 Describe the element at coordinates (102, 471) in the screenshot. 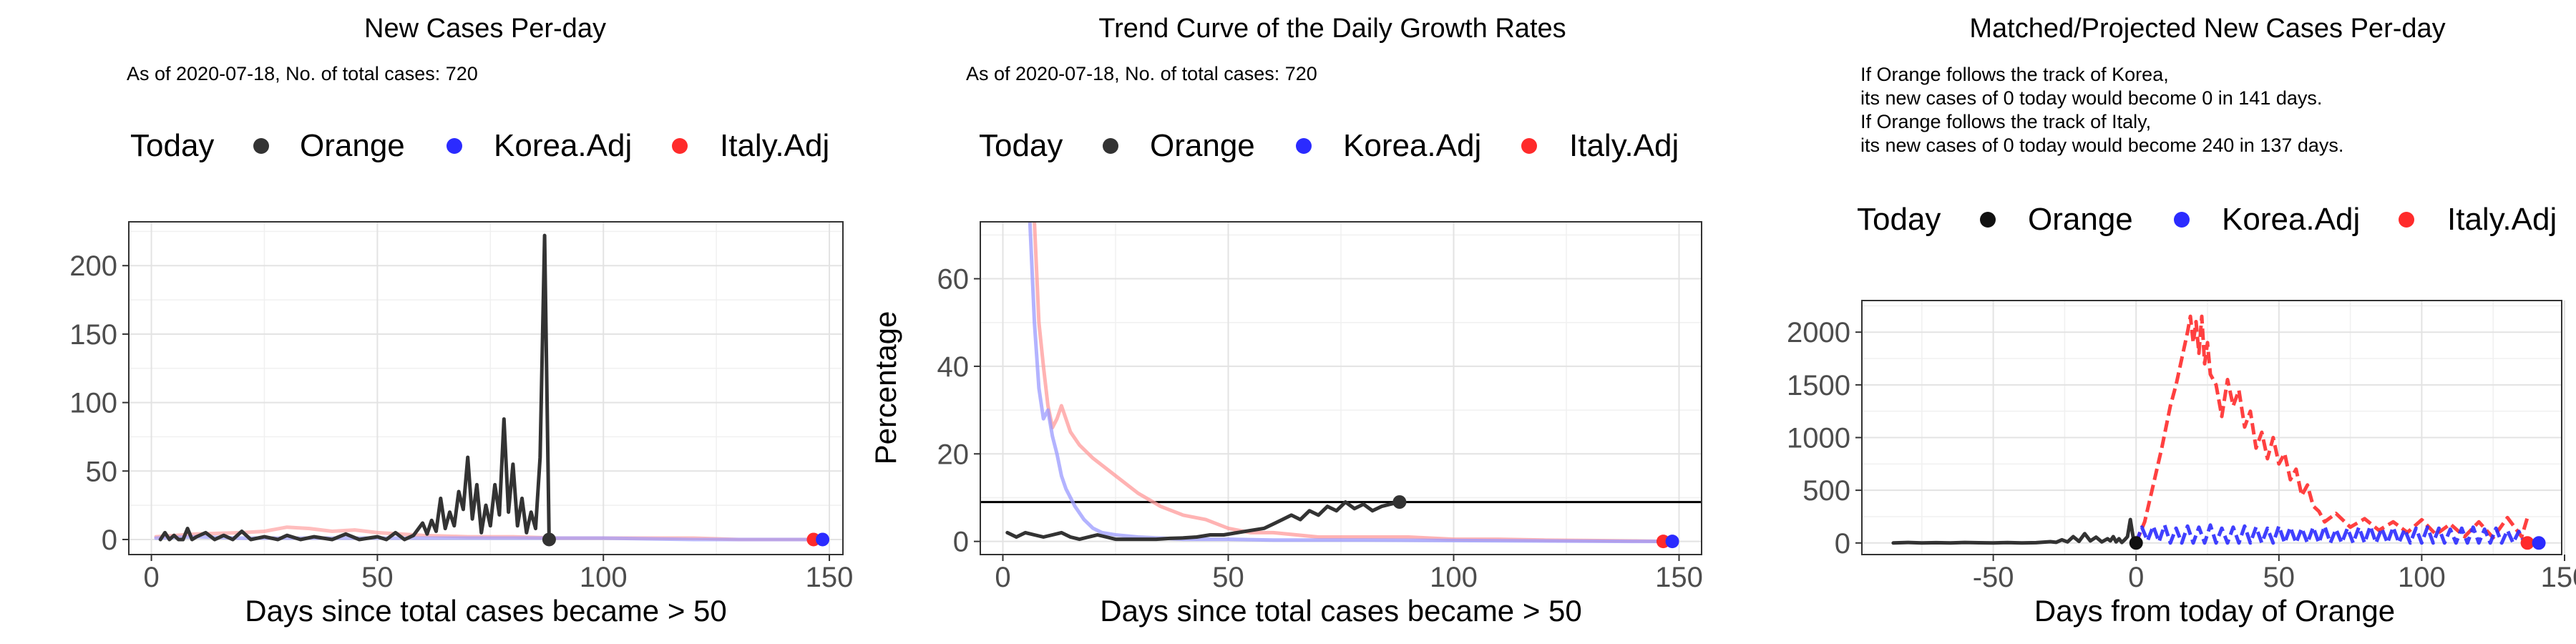

I see `y-tick-label: 50` at that location.